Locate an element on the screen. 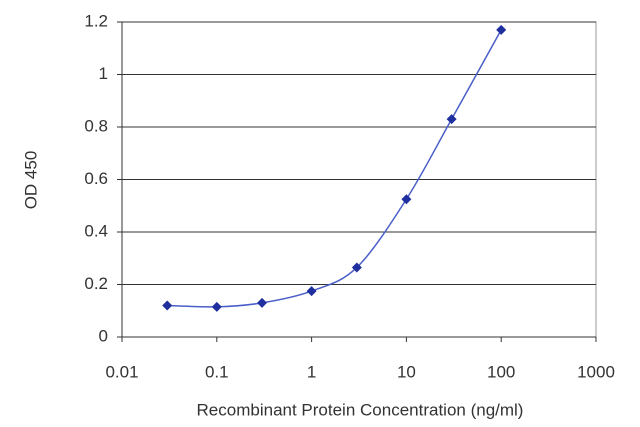 The image size is (640, 427). y-tick-label: 1 is located at coordinates (103, 73).